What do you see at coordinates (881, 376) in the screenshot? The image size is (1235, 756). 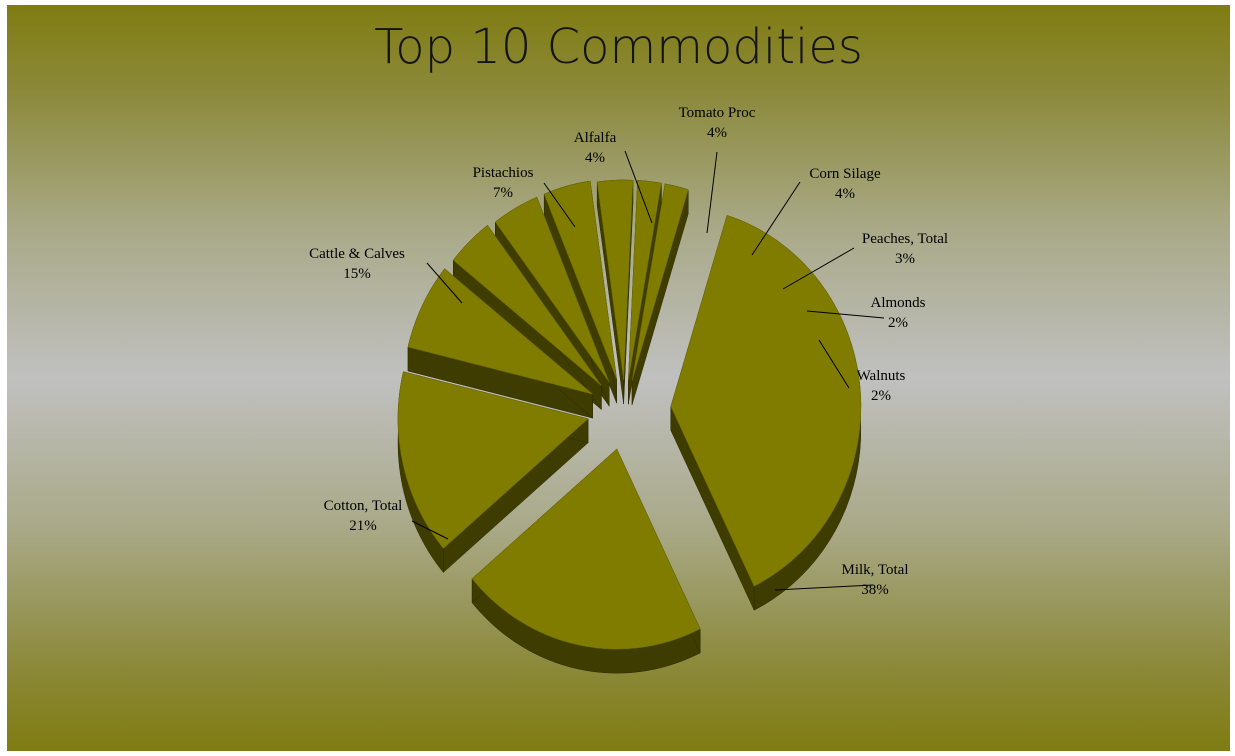 I see `slice-label: Walnuts` at bounding box center [881, 376].